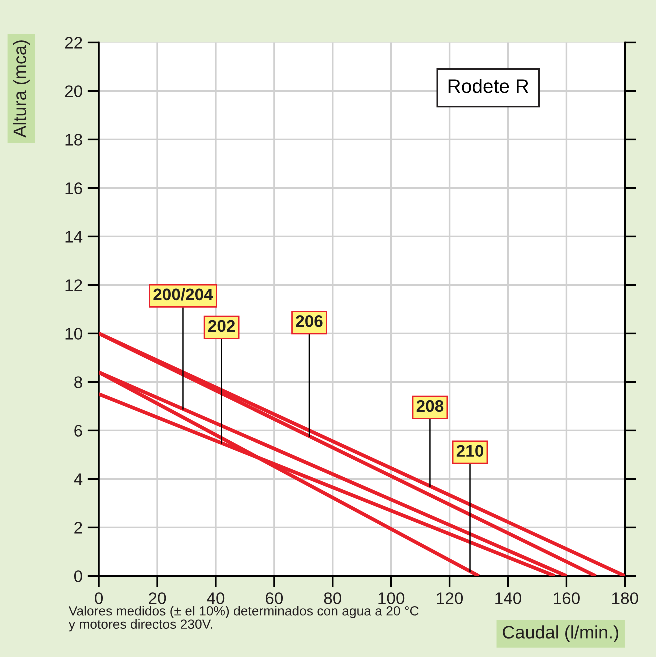  What do you see at coordinates (391, 598) in the screenshot?
I see `x-tick-label: 100` at bounding box center [391, 598].